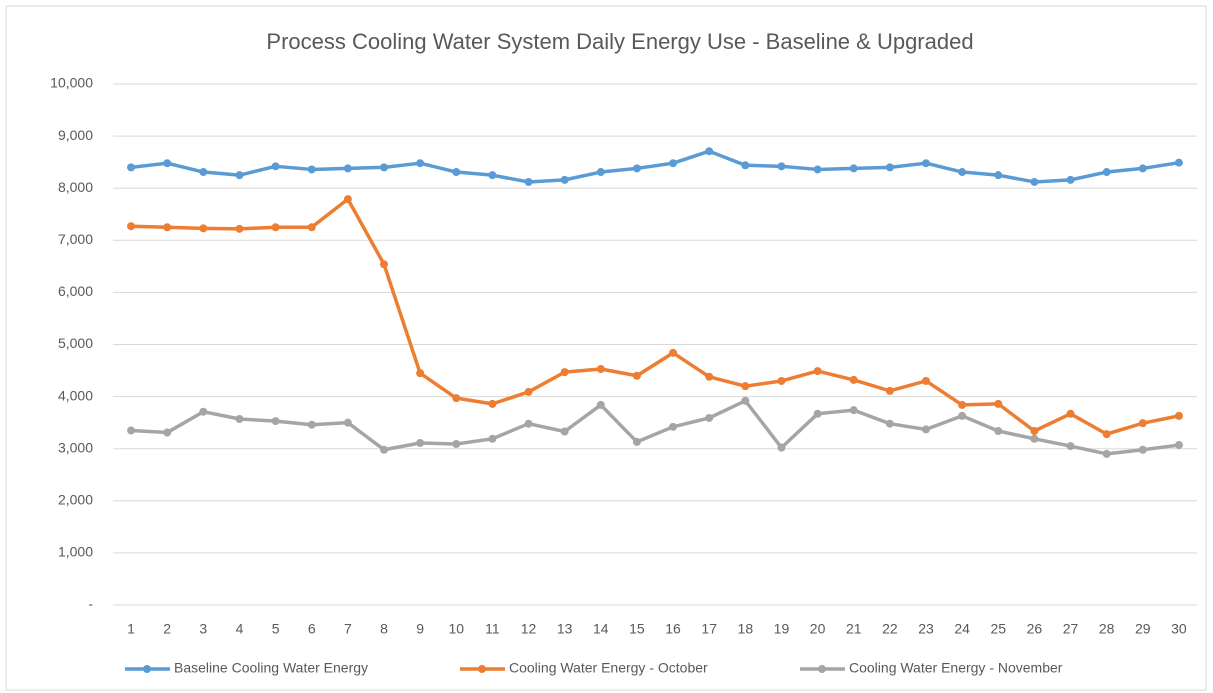  Describe the element at coordinates (75, 343) in the screenshot. I see `y-tick-label: 5,000` at that location.